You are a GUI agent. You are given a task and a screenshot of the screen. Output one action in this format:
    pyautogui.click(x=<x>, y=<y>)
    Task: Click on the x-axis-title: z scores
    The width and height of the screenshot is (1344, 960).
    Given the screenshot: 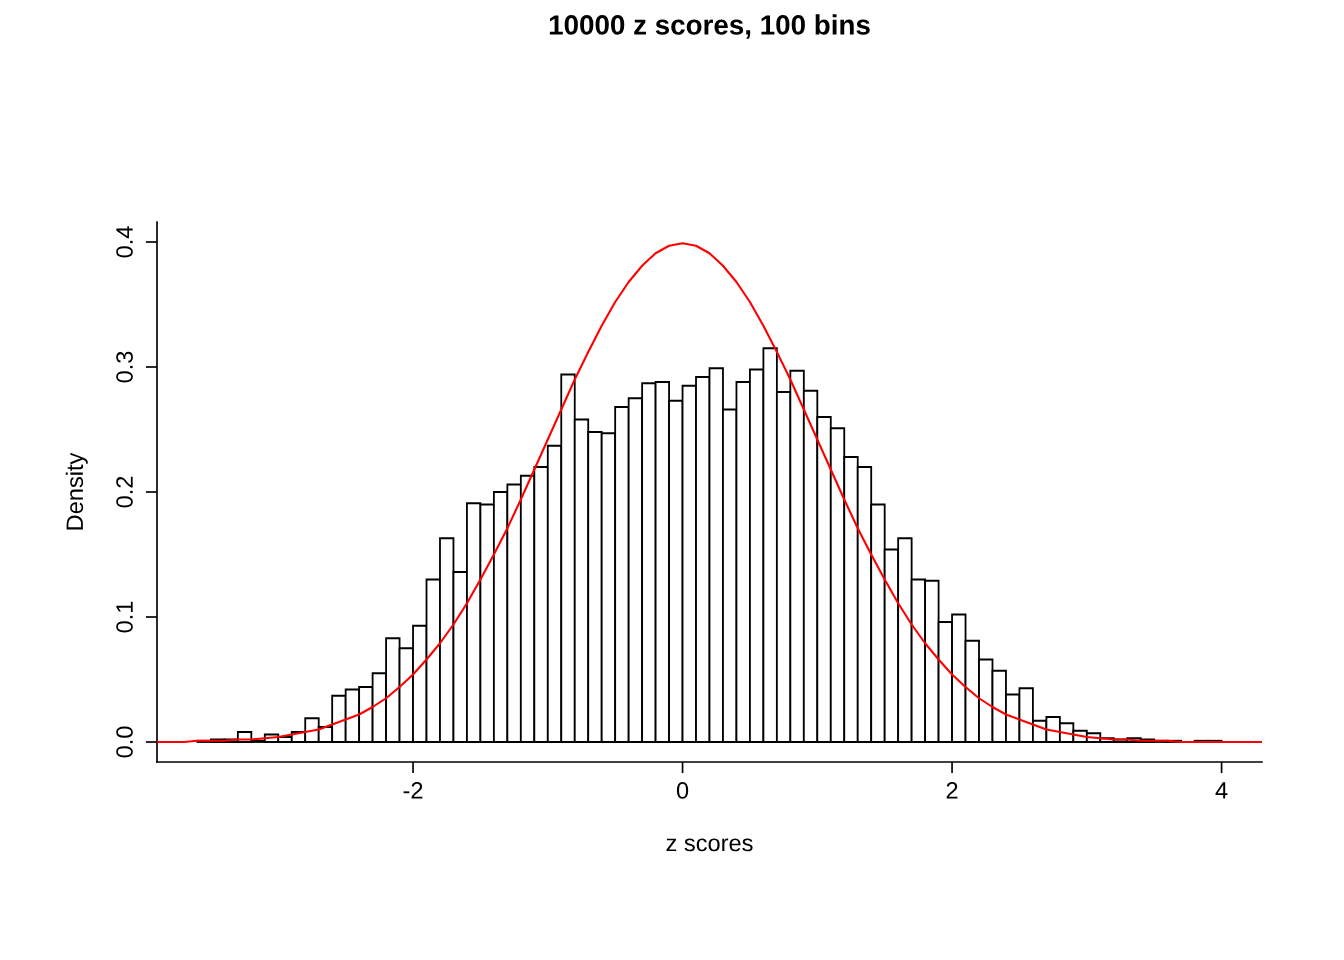 What is the action you would take?
    pyautogui.click(x=709, y=845)
    